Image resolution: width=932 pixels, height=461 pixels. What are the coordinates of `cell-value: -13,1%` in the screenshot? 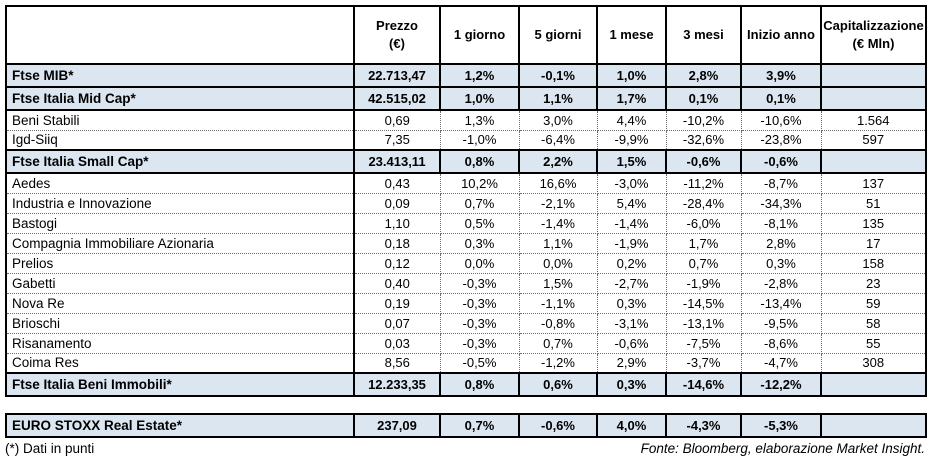 It's located at (703, 323).